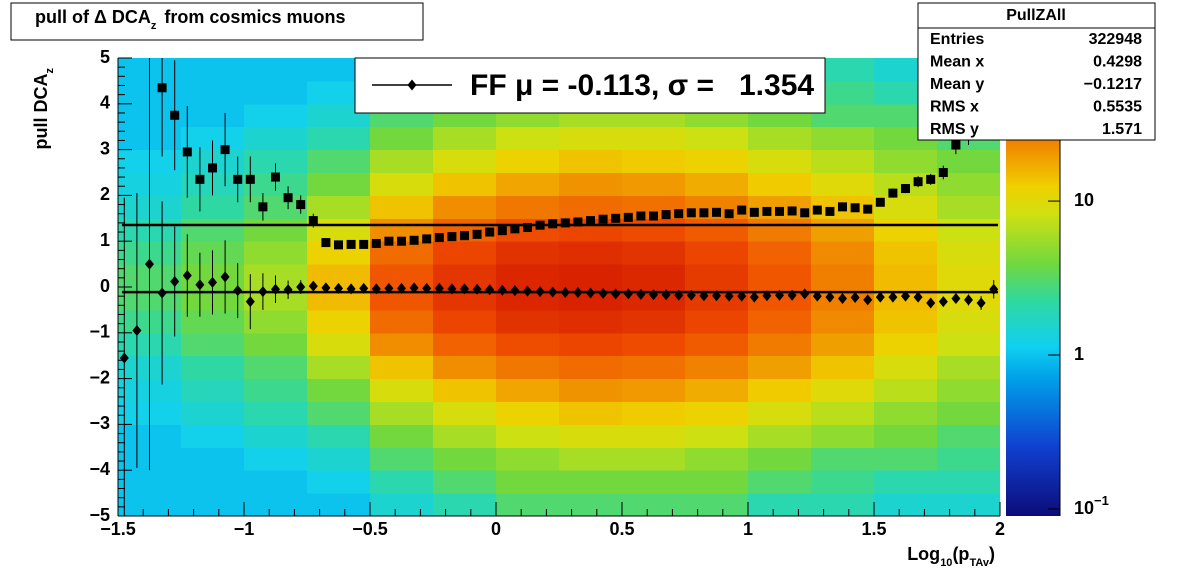  I want to click on y-tick-label: 3, so click(105, 148).